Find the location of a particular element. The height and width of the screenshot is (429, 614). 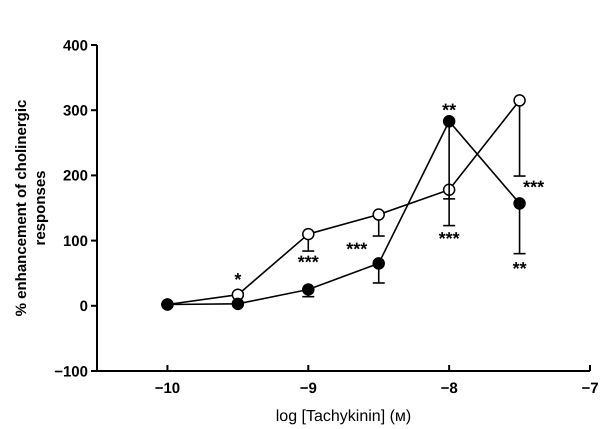

y-tick-label: 100 is located at coordinates (75, 241).